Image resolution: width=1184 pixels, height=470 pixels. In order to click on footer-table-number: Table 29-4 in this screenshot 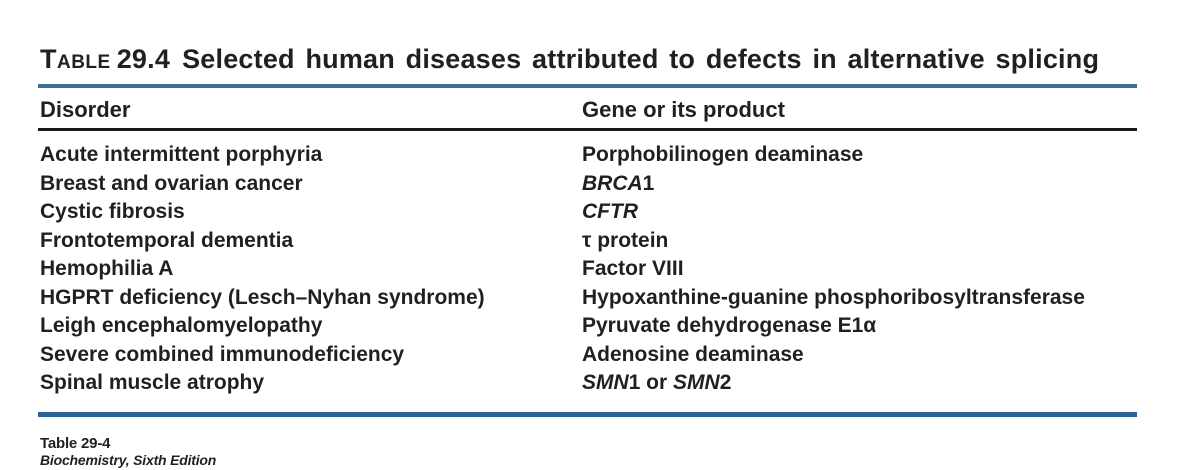, I will do `click(75, 443)`.